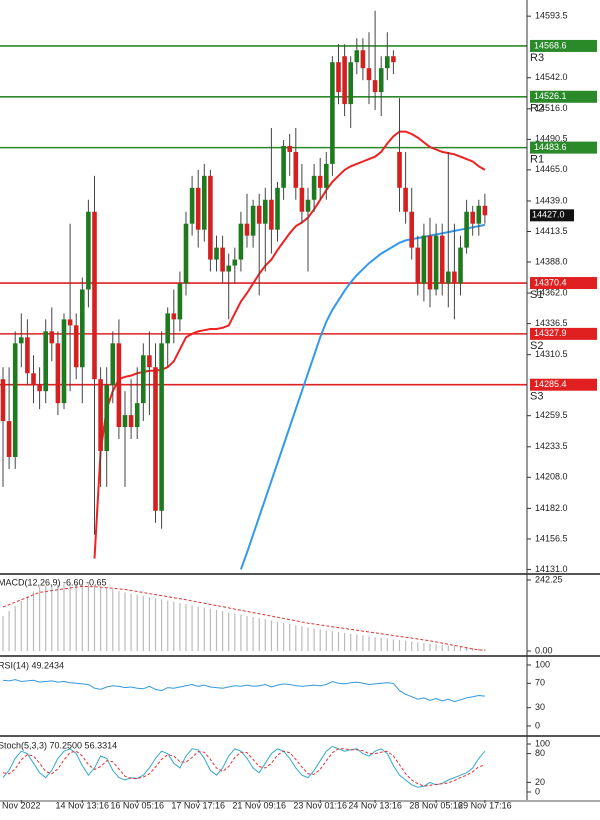 The width and height of the screenshot is (600, 820). I want to click on y-tick-label: 30, so click(540, 707).